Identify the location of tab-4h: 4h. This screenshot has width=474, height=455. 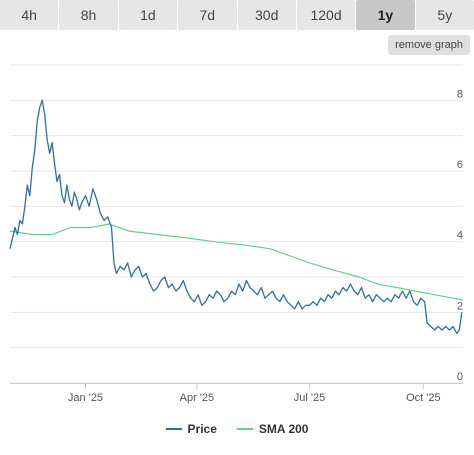
(29, 15).